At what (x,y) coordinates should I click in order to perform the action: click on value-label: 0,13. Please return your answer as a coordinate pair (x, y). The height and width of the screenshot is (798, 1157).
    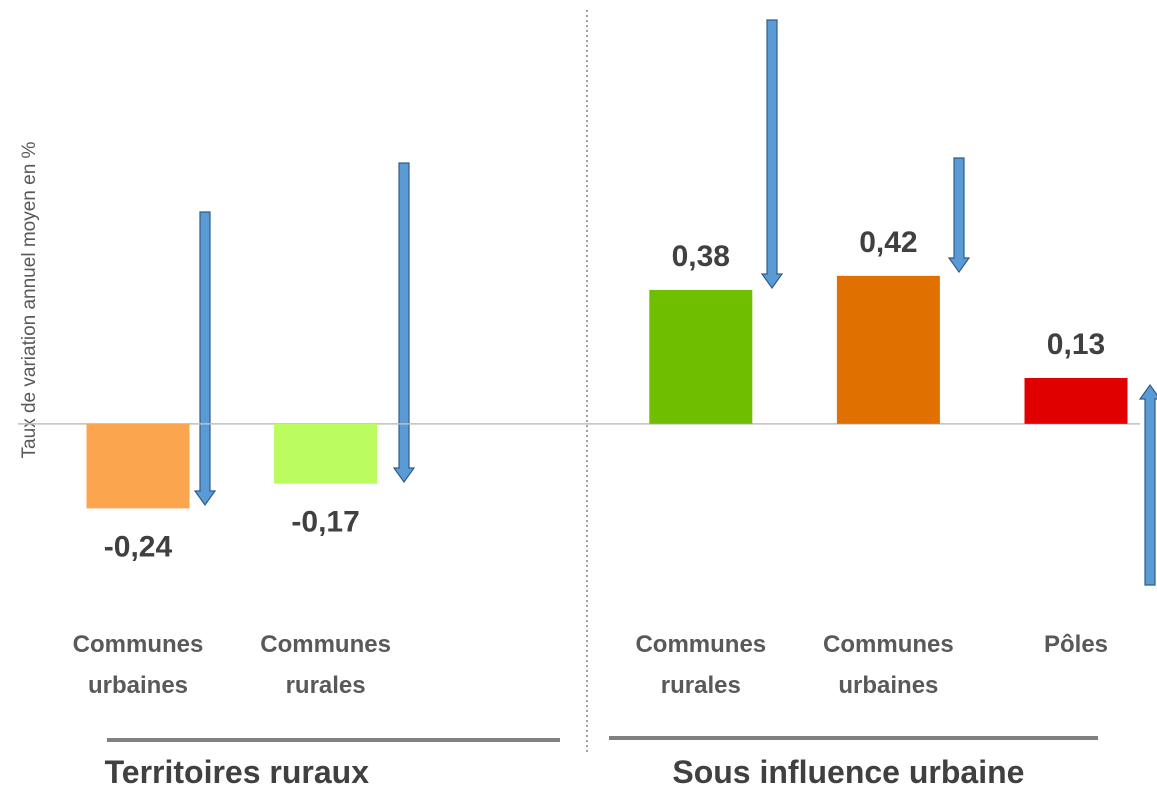
    Looking at the image, I should click on (1076, 344).